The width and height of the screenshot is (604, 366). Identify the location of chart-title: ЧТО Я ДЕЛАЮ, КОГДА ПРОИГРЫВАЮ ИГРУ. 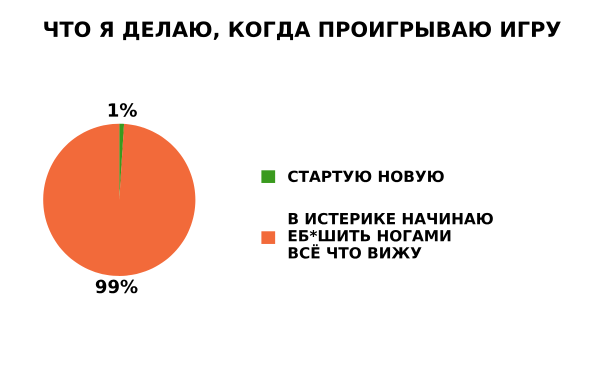
(302, 30).